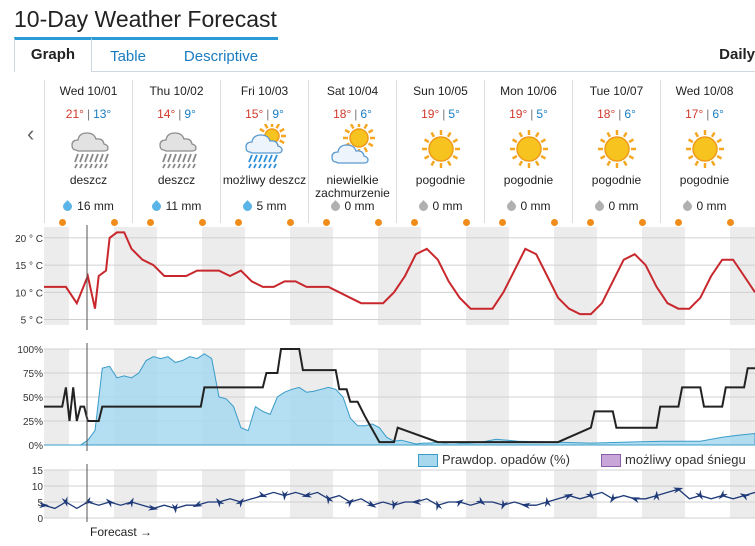 The height and width of the screenshot is (546, 755). Describe the element at coordinates (528, 153) in the screenshot. I see `day-column: Mon 10/06 19° | 5° pogodnie 0 mm` at that location.